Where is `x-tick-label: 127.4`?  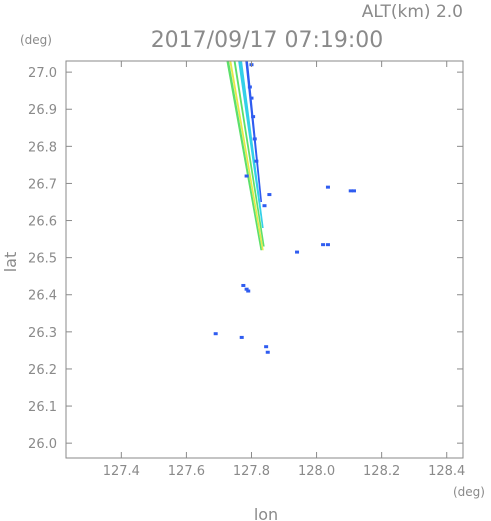
x-tick-label: 127.4 is located at coordinates (121, 471).